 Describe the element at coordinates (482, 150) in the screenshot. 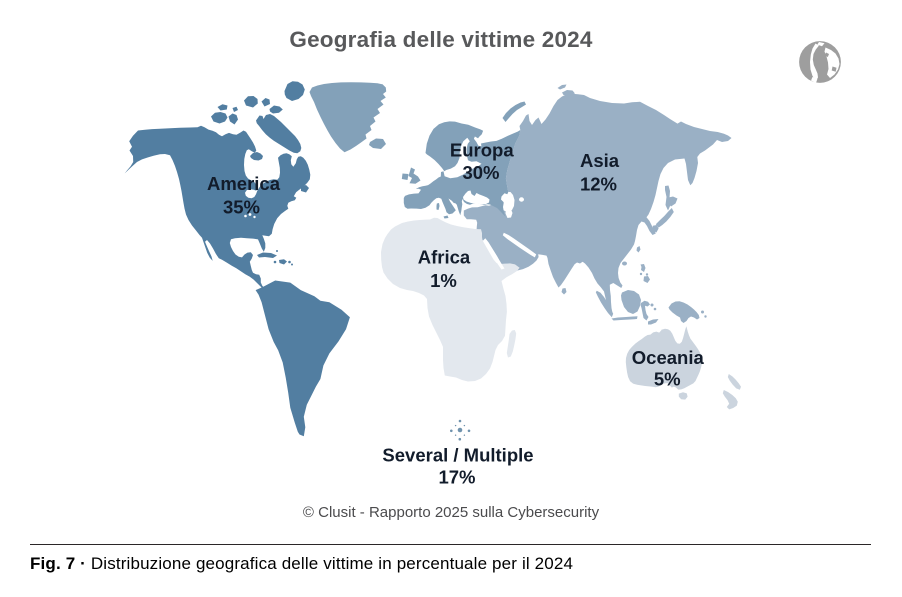

I see `svg-text: Europa` at that location.